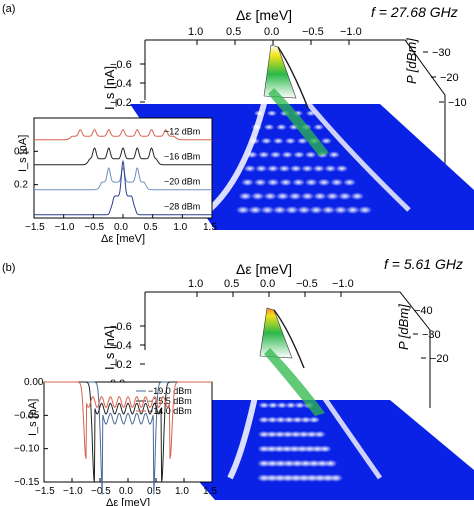  Describe the element at coordinates (264, 269) in the screenshot. I see `x-axis-label-b: Δε [meV]` at that location.